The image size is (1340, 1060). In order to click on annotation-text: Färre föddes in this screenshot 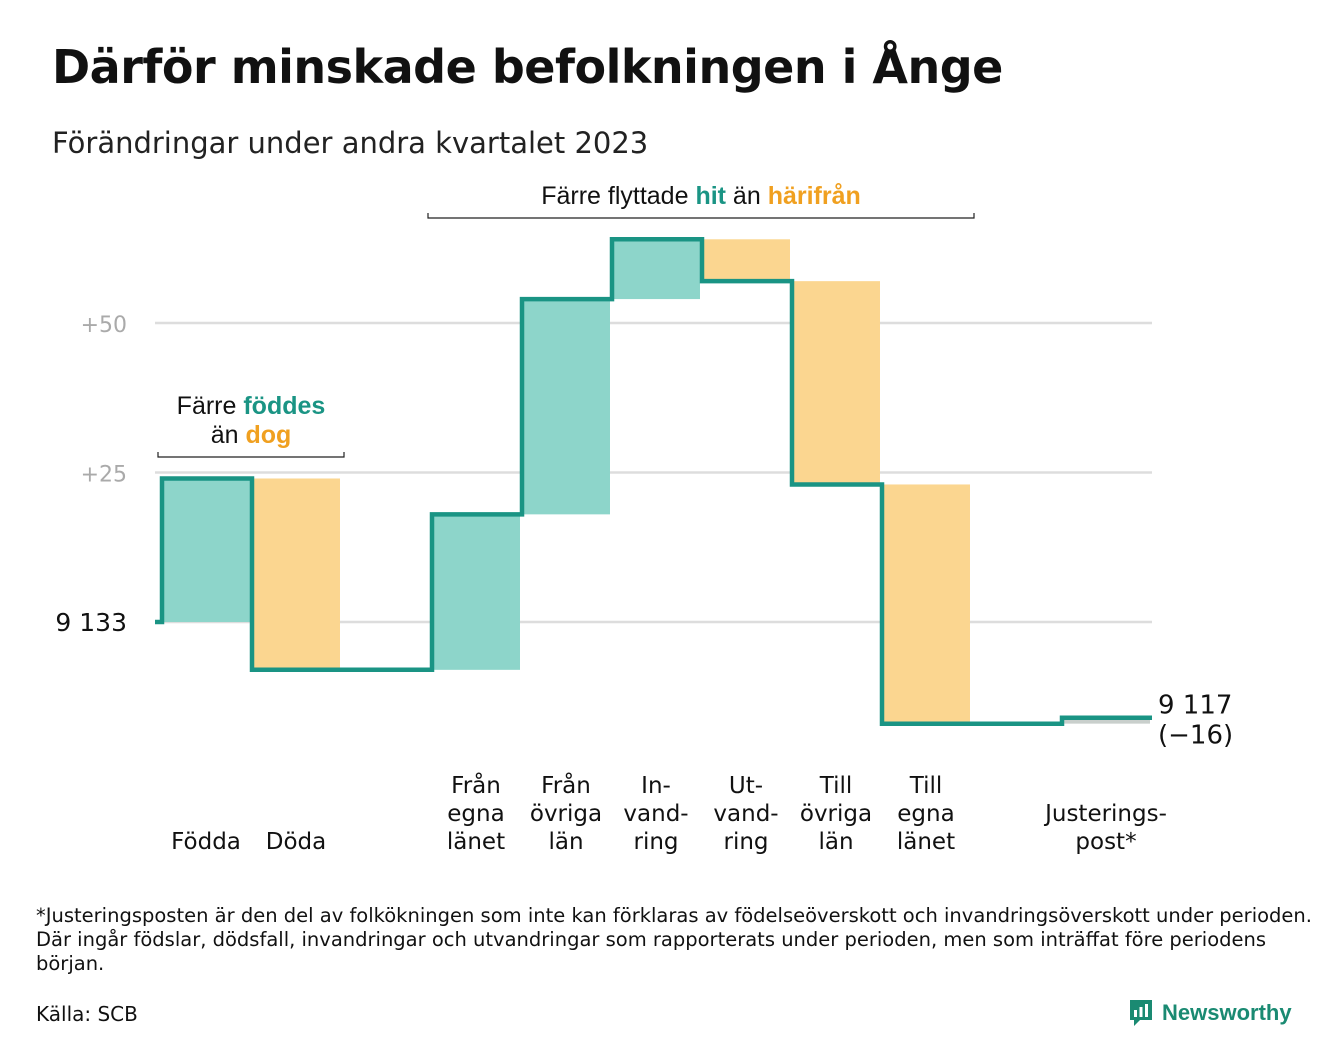, I will do `click(251, 406)`.